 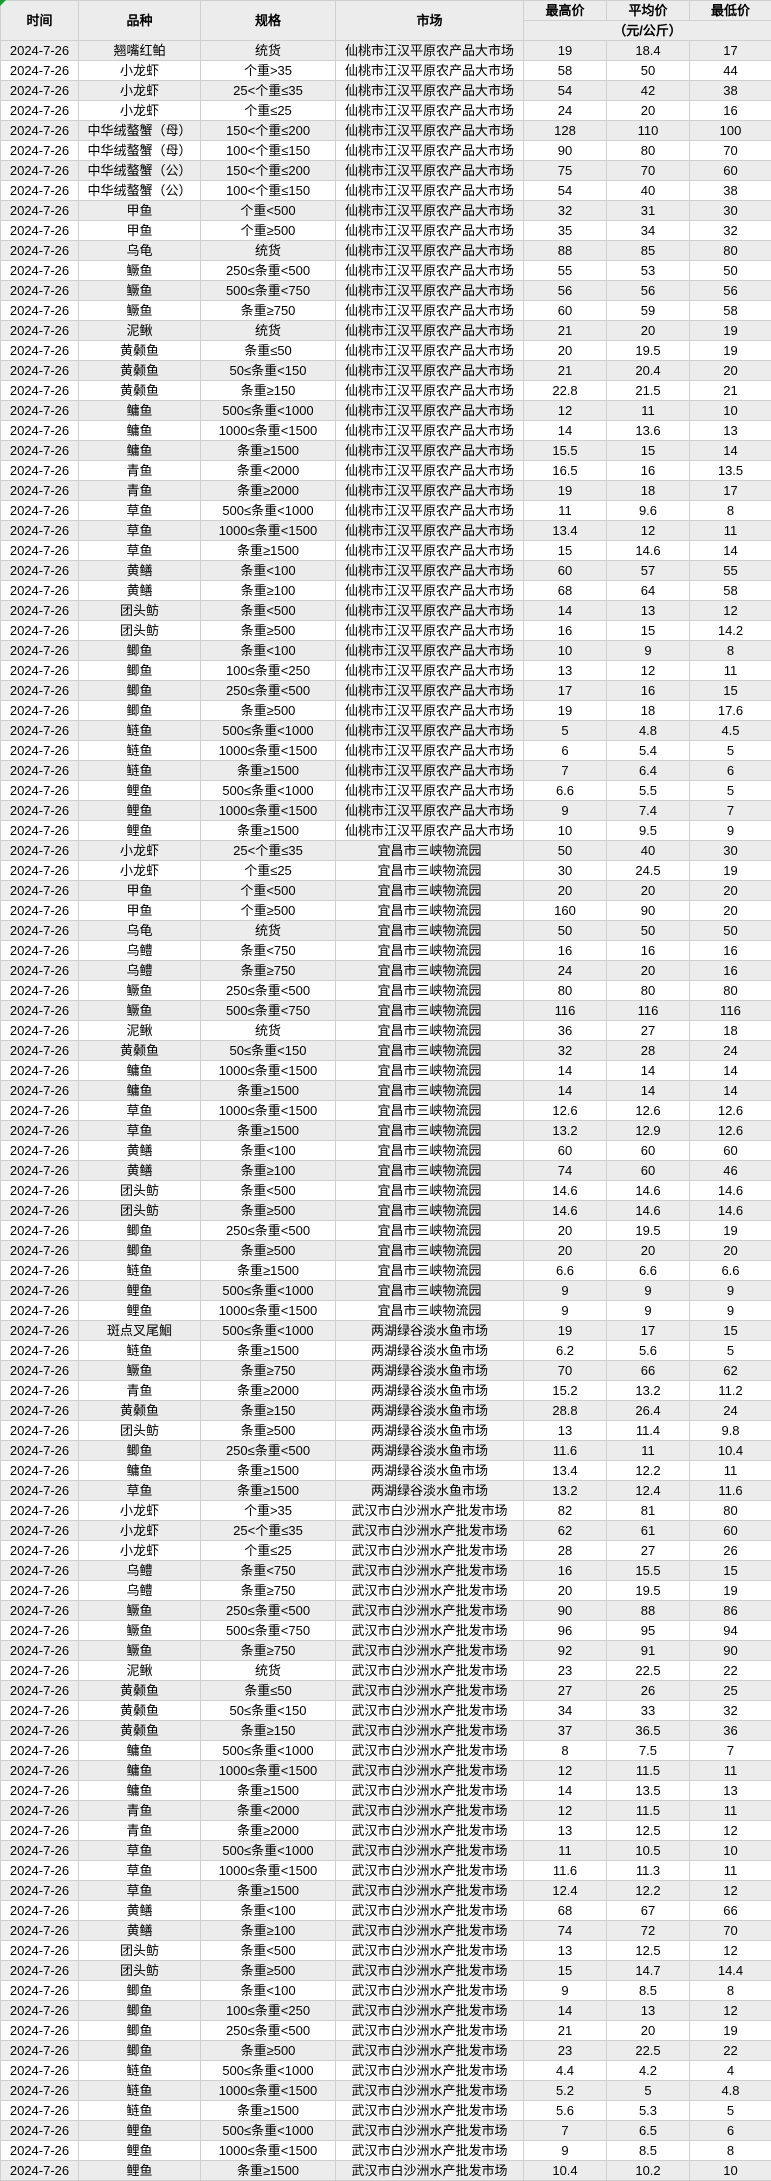 I want to click on cell-avg-price: 56, so click(x=648, y=291).